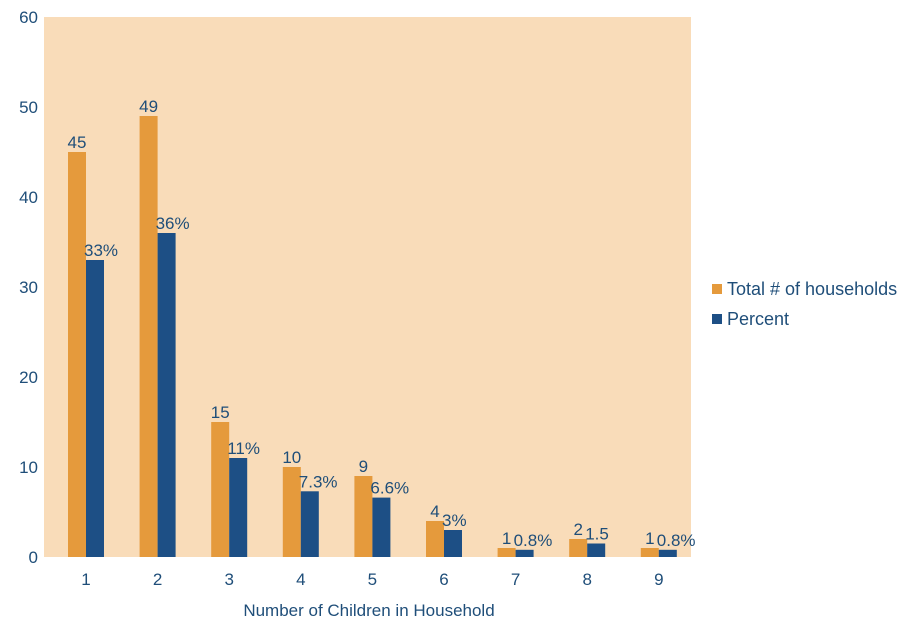  I want to click on y-tick-label: 20, so click(28, 377).